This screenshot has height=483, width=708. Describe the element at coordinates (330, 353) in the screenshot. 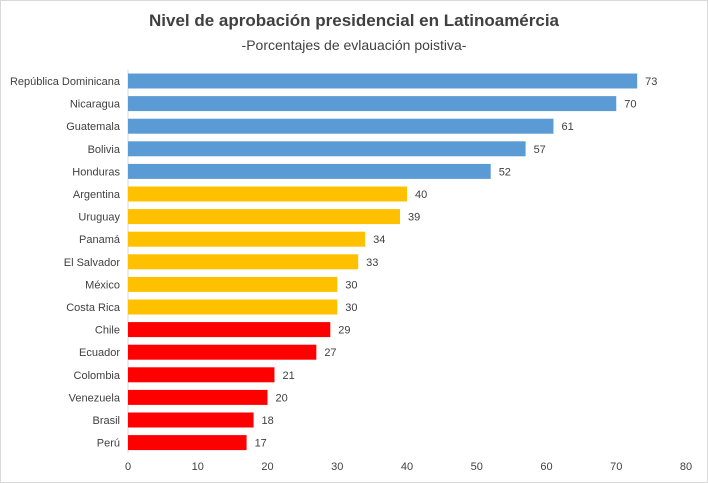

I see `data-label: 27` at that location.